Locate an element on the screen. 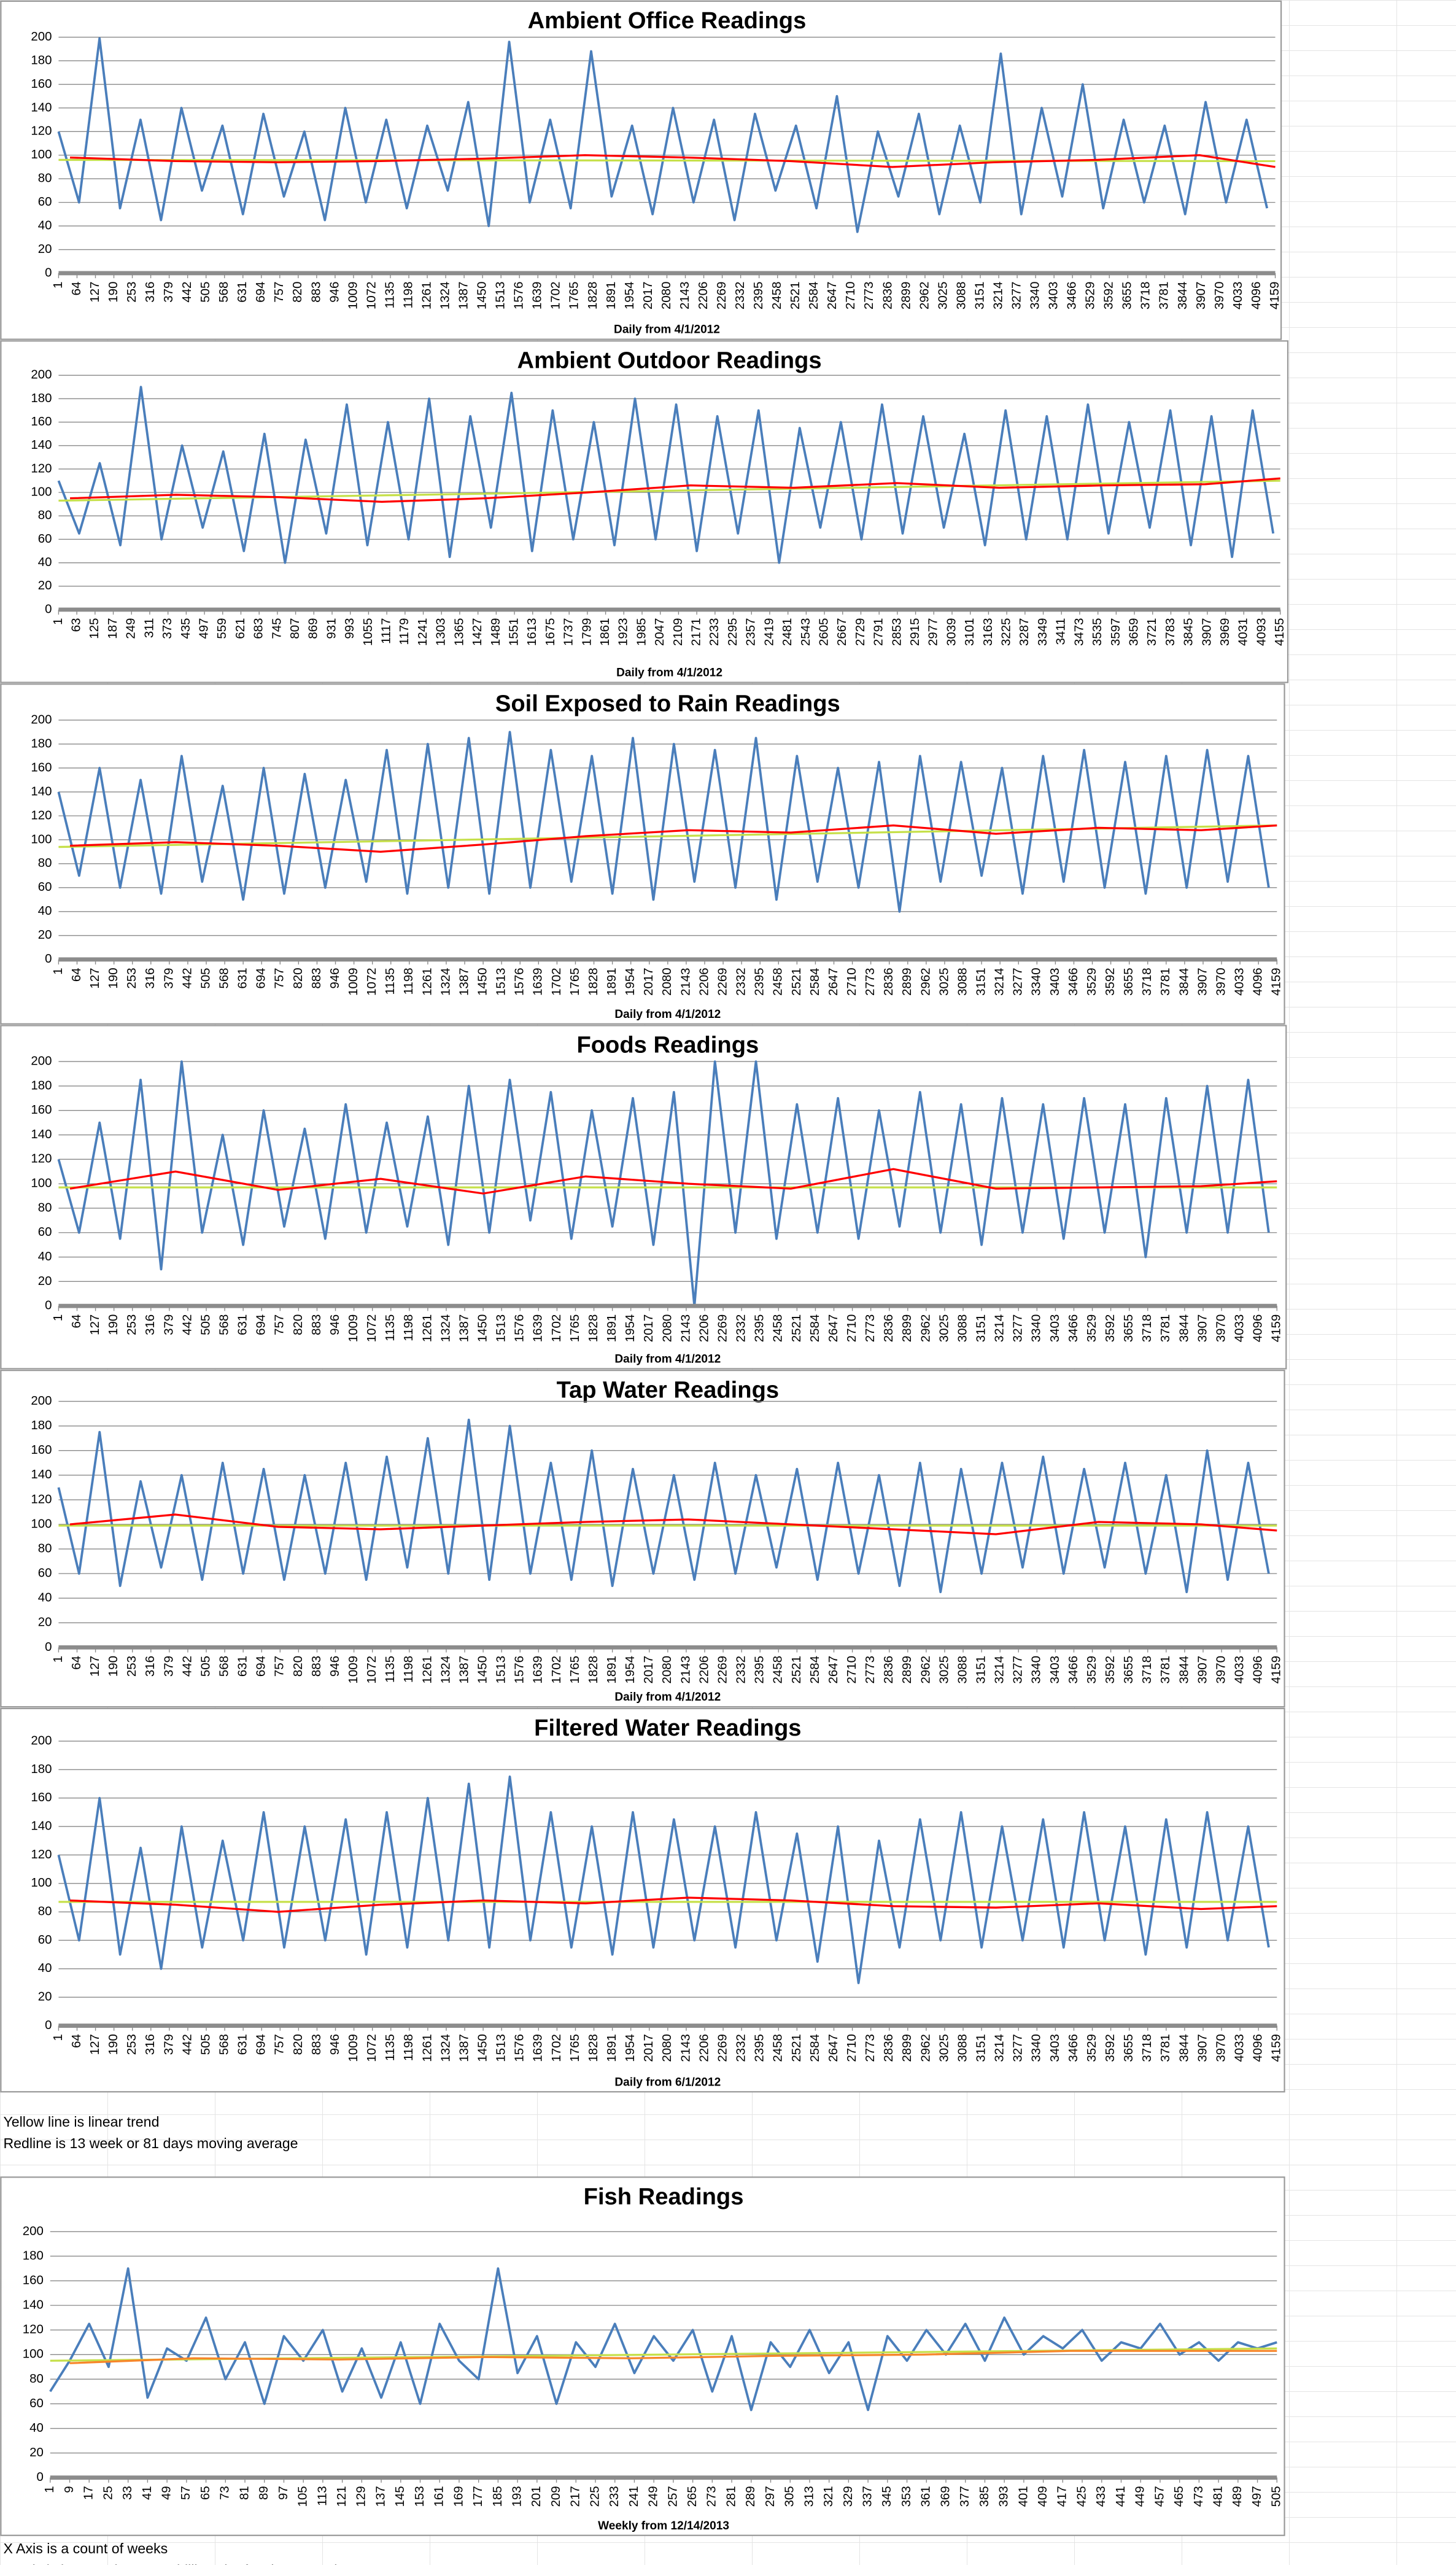  x-tick-label: 441 is located at coordinates (1120, 2496).